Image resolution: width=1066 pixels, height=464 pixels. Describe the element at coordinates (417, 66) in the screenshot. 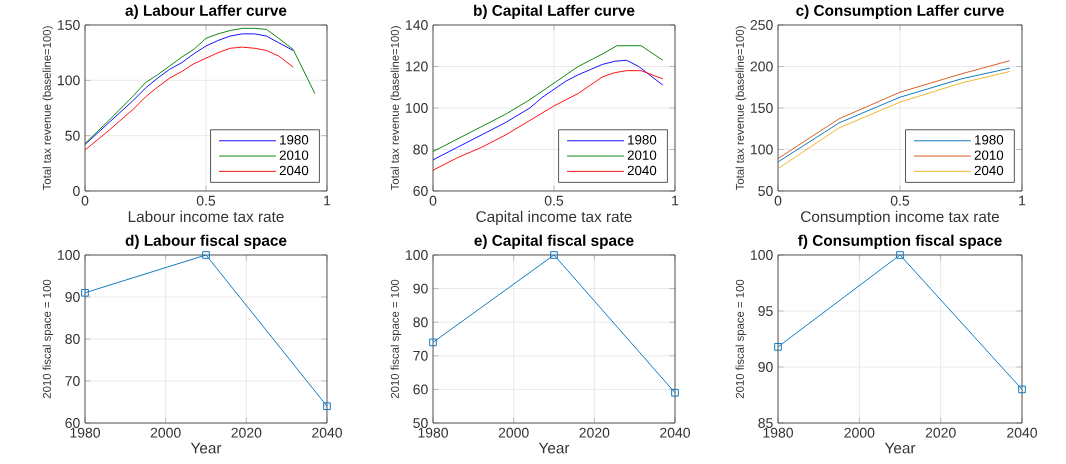

I see `y-tick-label: 120` at that location.